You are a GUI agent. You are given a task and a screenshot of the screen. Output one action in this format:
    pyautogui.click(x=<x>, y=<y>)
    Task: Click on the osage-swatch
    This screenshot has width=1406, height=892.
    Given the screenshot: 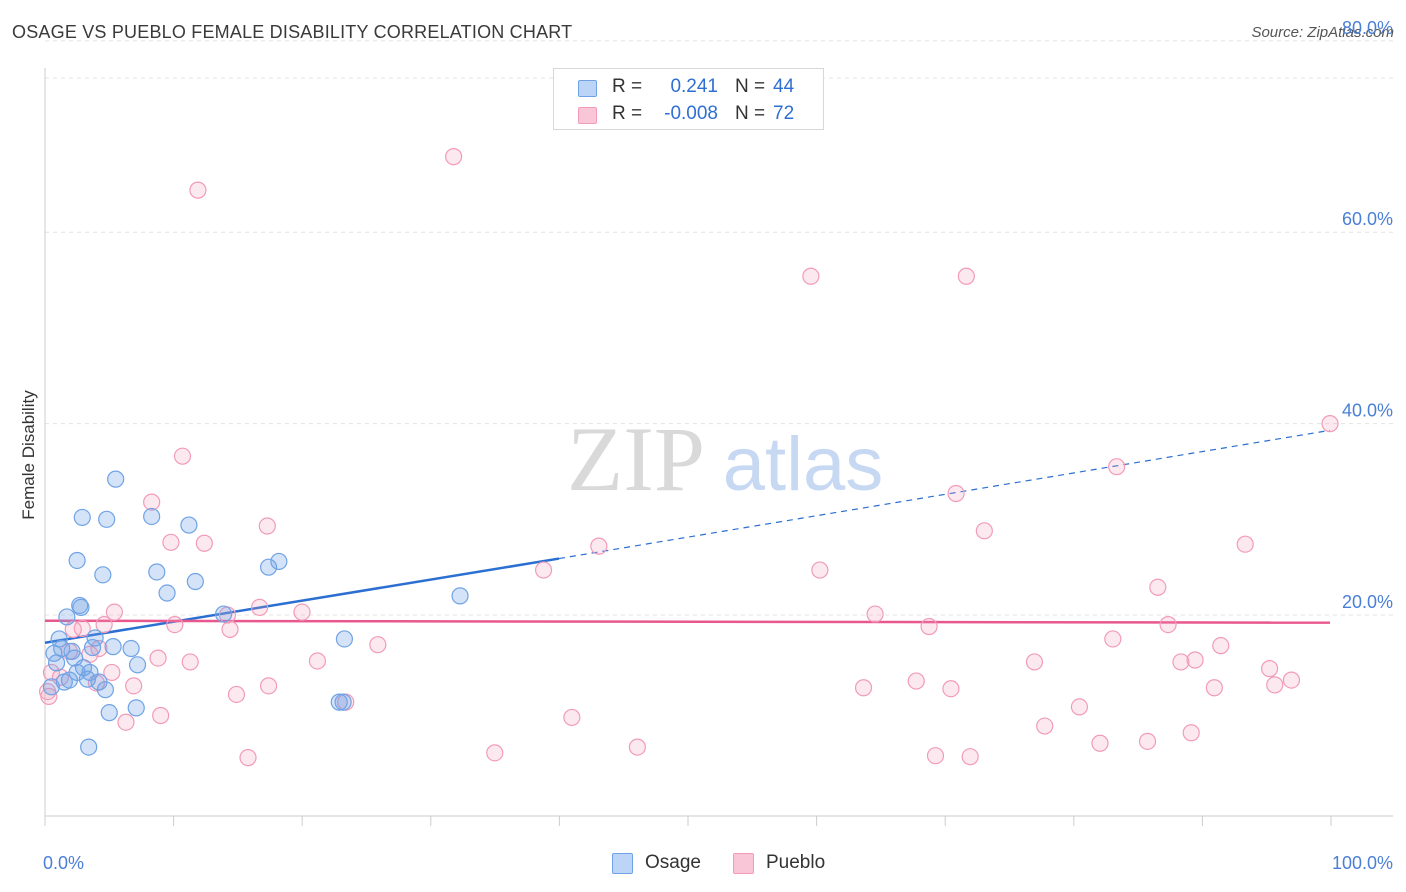 What is the action you would take?
    pyautogui.click(x=587, y=88)
    